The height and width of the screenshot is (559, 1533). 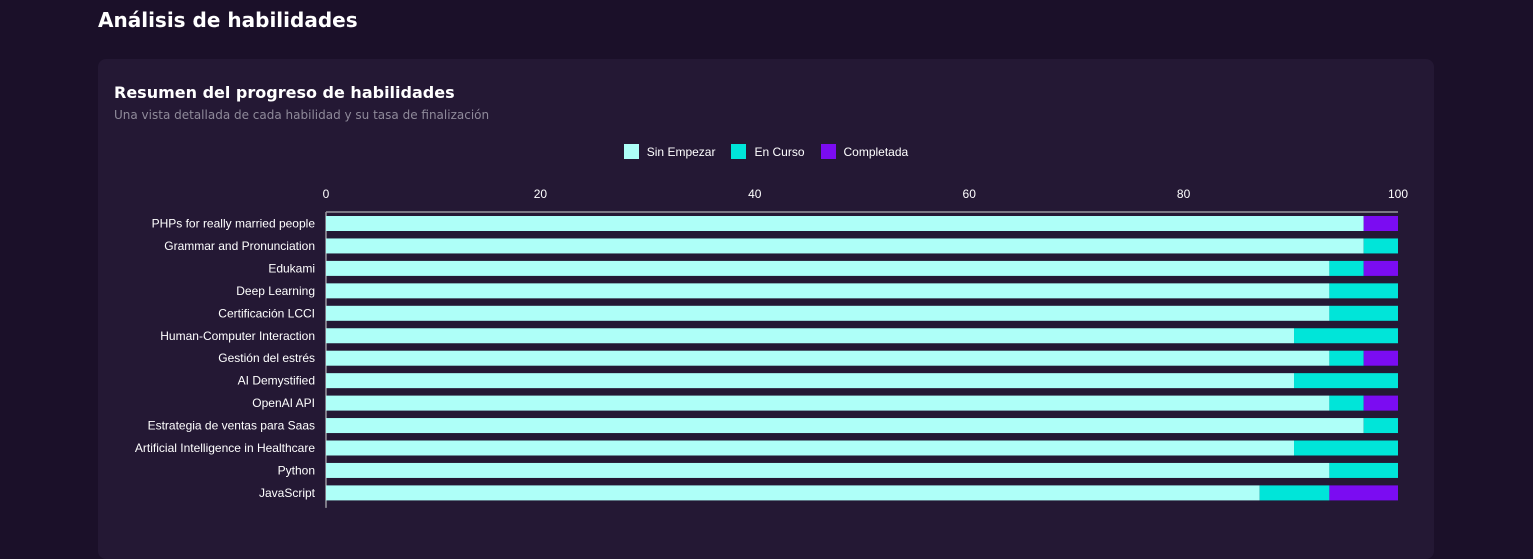 What do you see at coordinates (755, 194) in the screenshot?
I see `x-tick-label: 40` at bounding box center [755, 194].